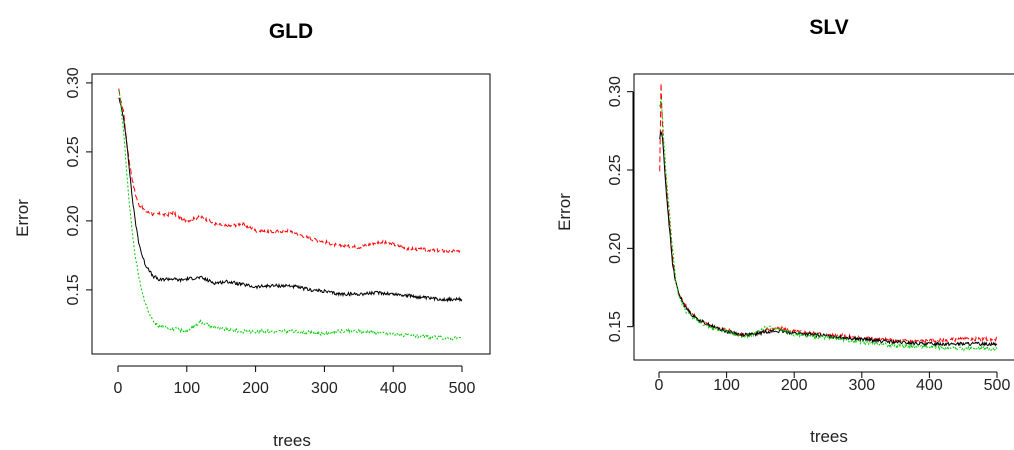 This screenshot has width=1014, height=450. I want to click on series-line, so click(290, 171).